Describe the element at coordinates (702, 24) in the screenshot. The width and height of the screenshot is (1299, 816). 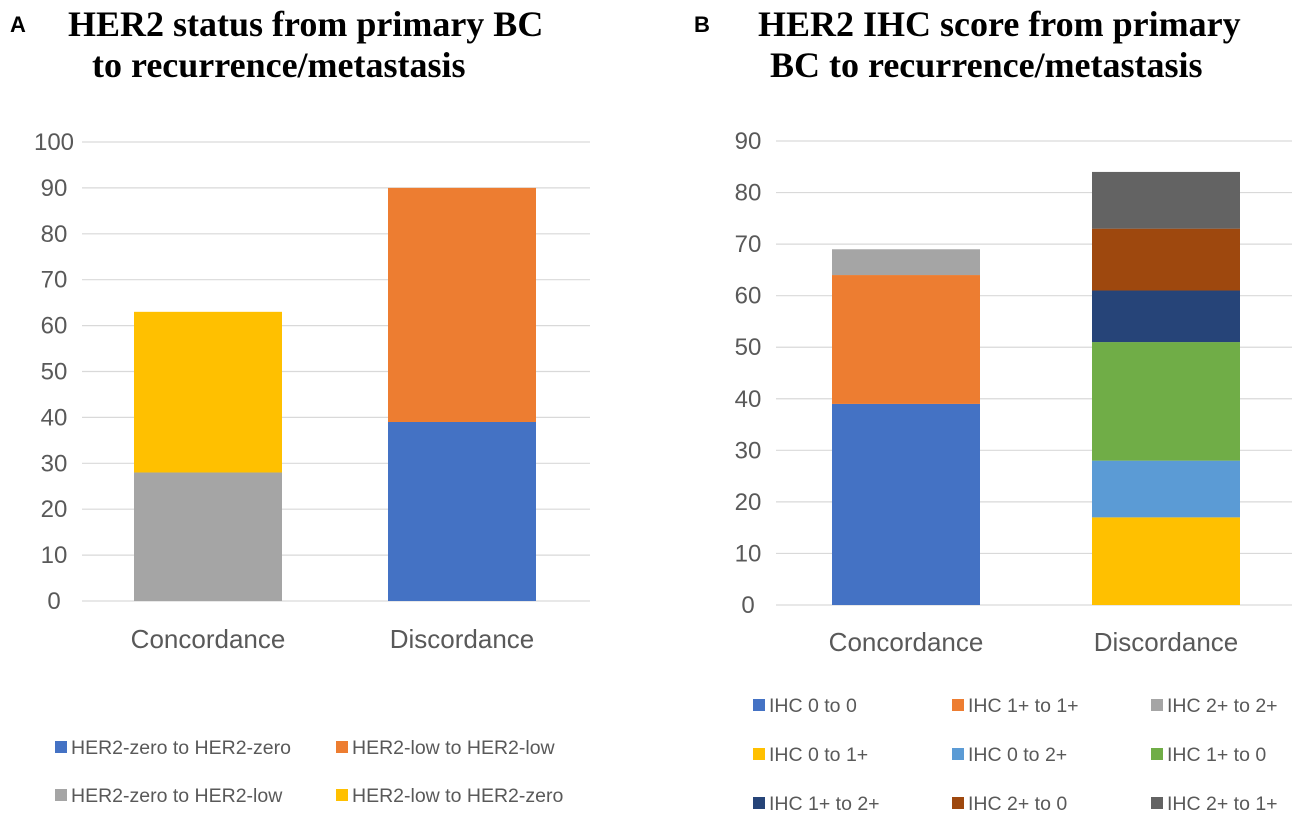
I see `panel-b-letter: B` at that location.